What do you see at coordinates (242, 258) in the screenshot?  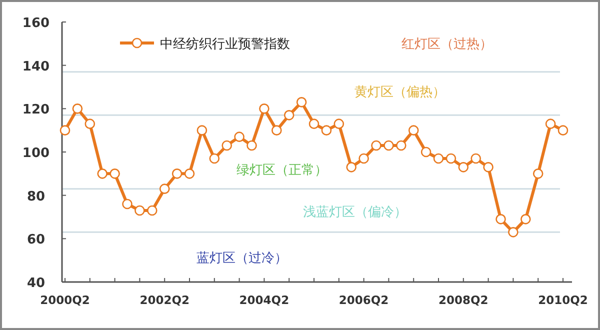 I see `annotation: 蓝灯区（过冷）` at bounding box center [242, 258].